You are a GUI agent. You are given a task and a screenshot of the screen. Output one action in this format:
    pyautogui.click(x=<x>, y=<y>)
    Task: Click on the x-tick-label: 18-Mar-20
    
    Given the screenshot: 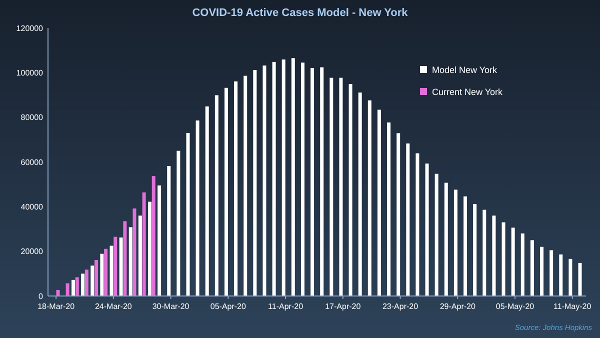 What is the action you would take?
    pyautogui.click(x=57, y=306)
    